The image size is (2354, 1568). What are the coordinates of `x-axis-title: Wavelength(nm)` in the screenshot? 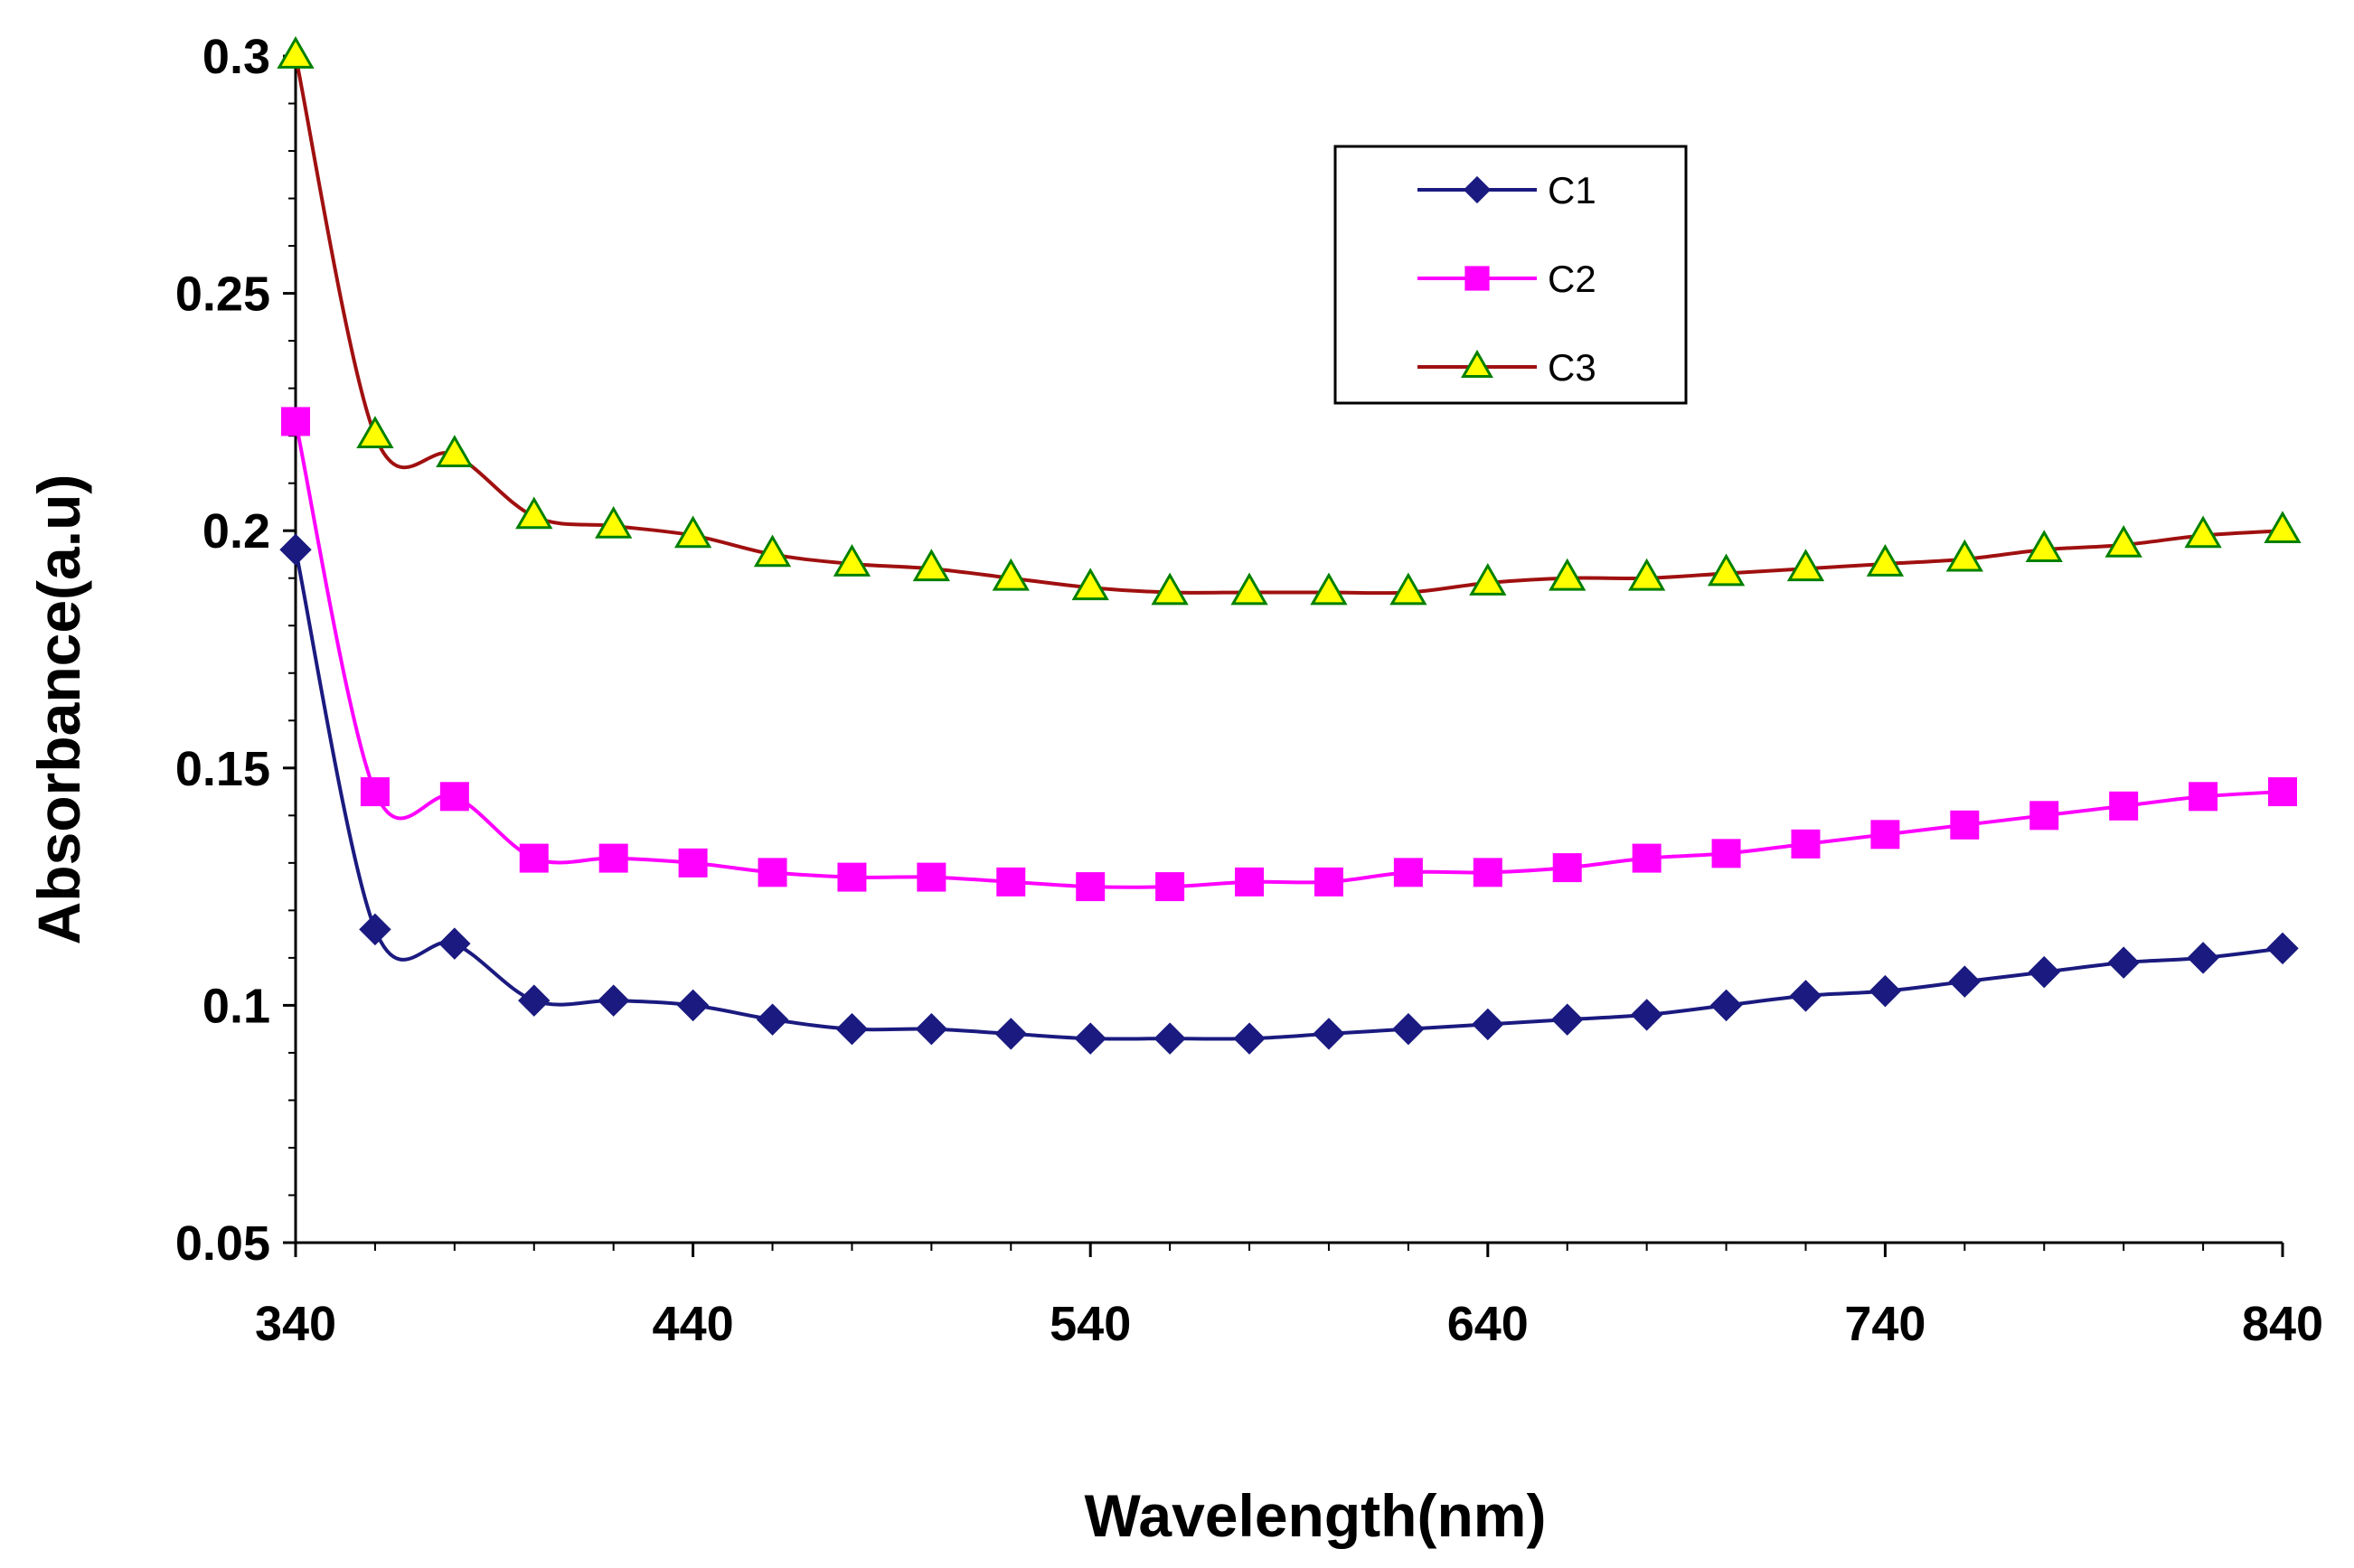 It's located at (1316, 1515).